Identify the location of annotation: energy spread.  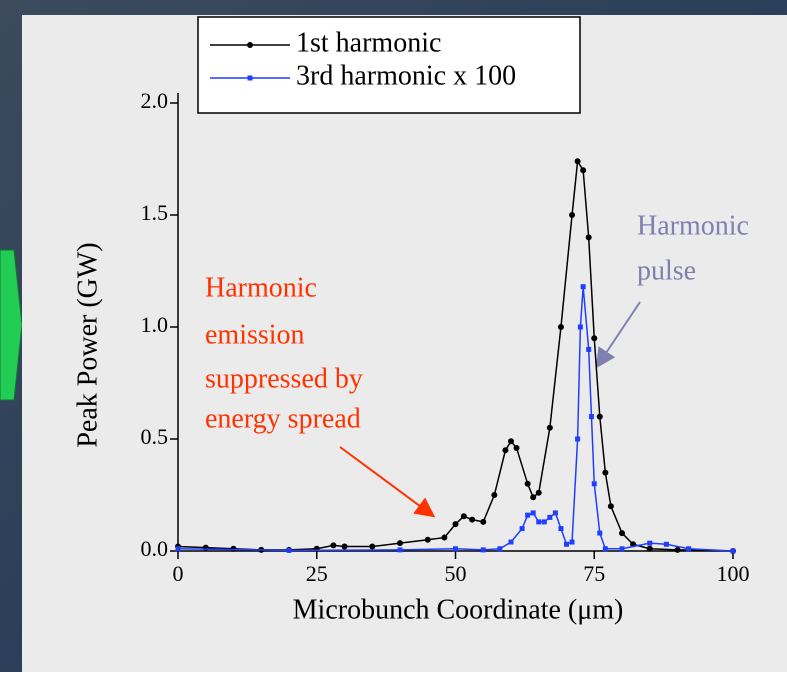
(283, 418).